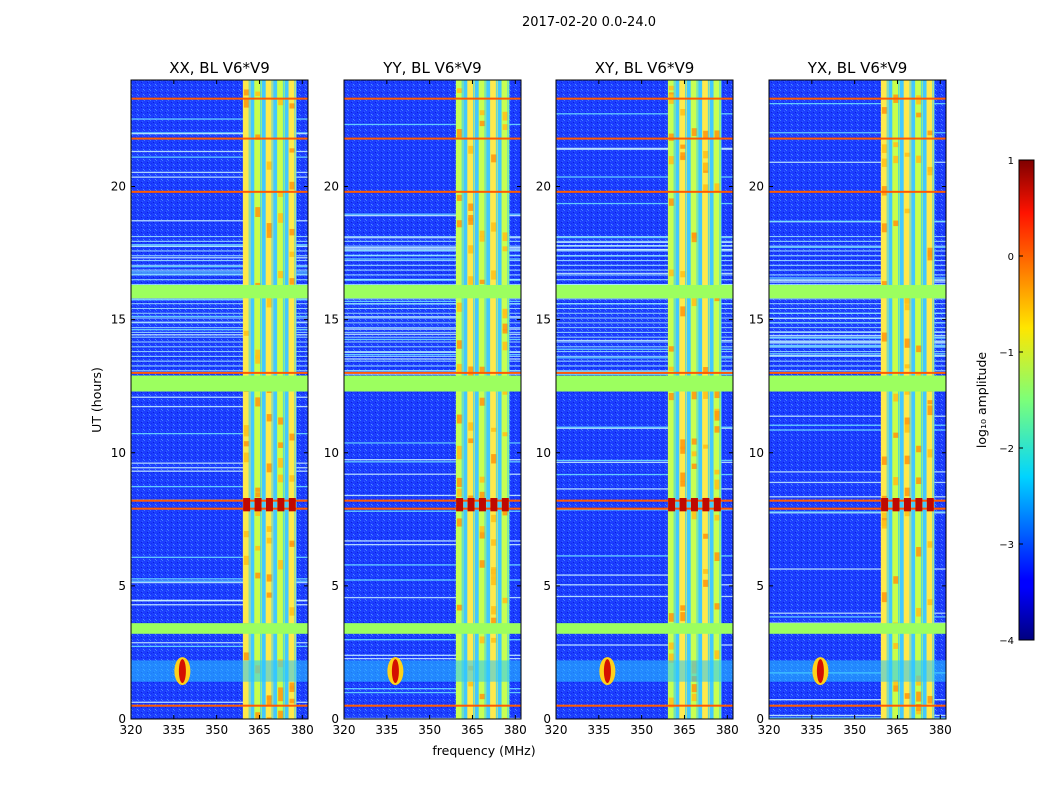 The image size is (1050, 800). What do you see at coordinates (96, 400) in the screenshot?
I see `y-axis-label: UT (hours)` at bounding box center [96, 400].